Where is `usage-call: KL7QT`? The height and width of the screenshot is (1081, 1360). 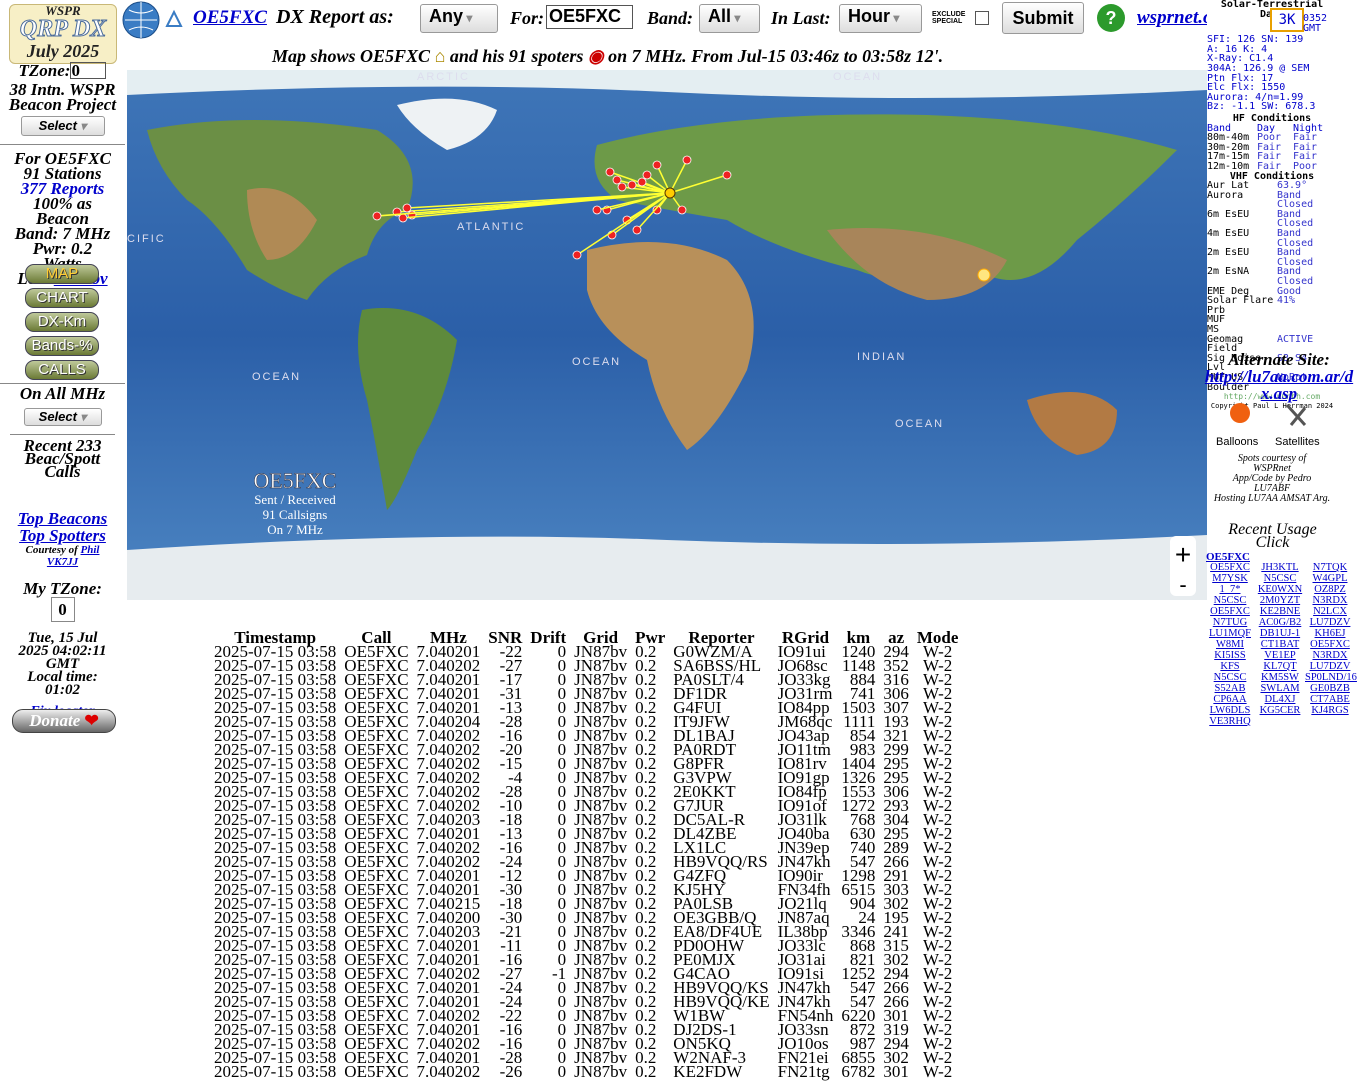 usage-call: KL7QT is located at coordinates (1280, 666).